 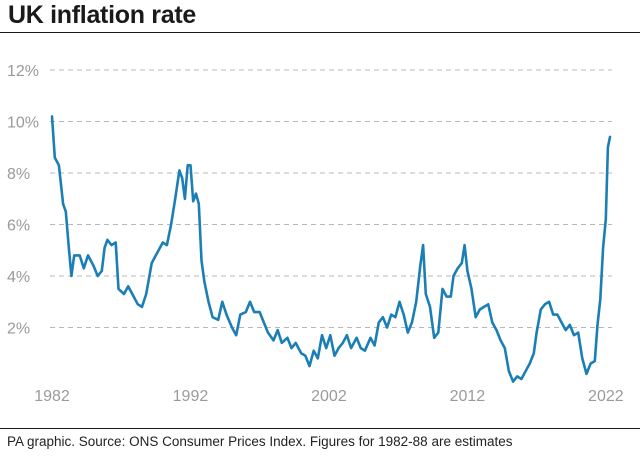 What do you see at coordinates (18, 277) in the screenshot?
I see `y-tick-label: 4%` at bounding box center [18, 277].